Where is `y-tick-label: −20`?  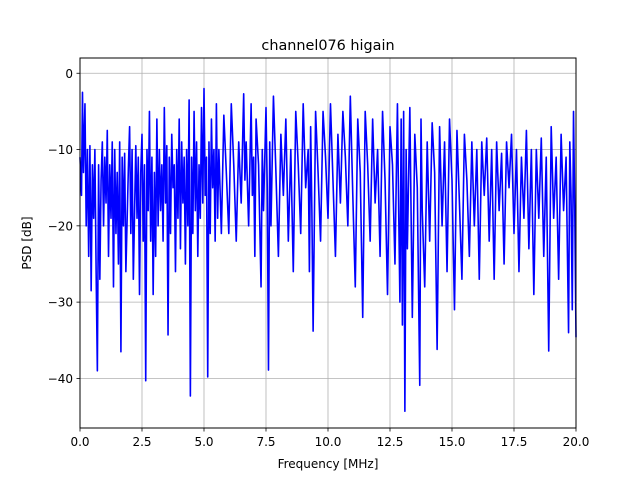 y-tick-label: −20 is located at coordinates (60, 226).